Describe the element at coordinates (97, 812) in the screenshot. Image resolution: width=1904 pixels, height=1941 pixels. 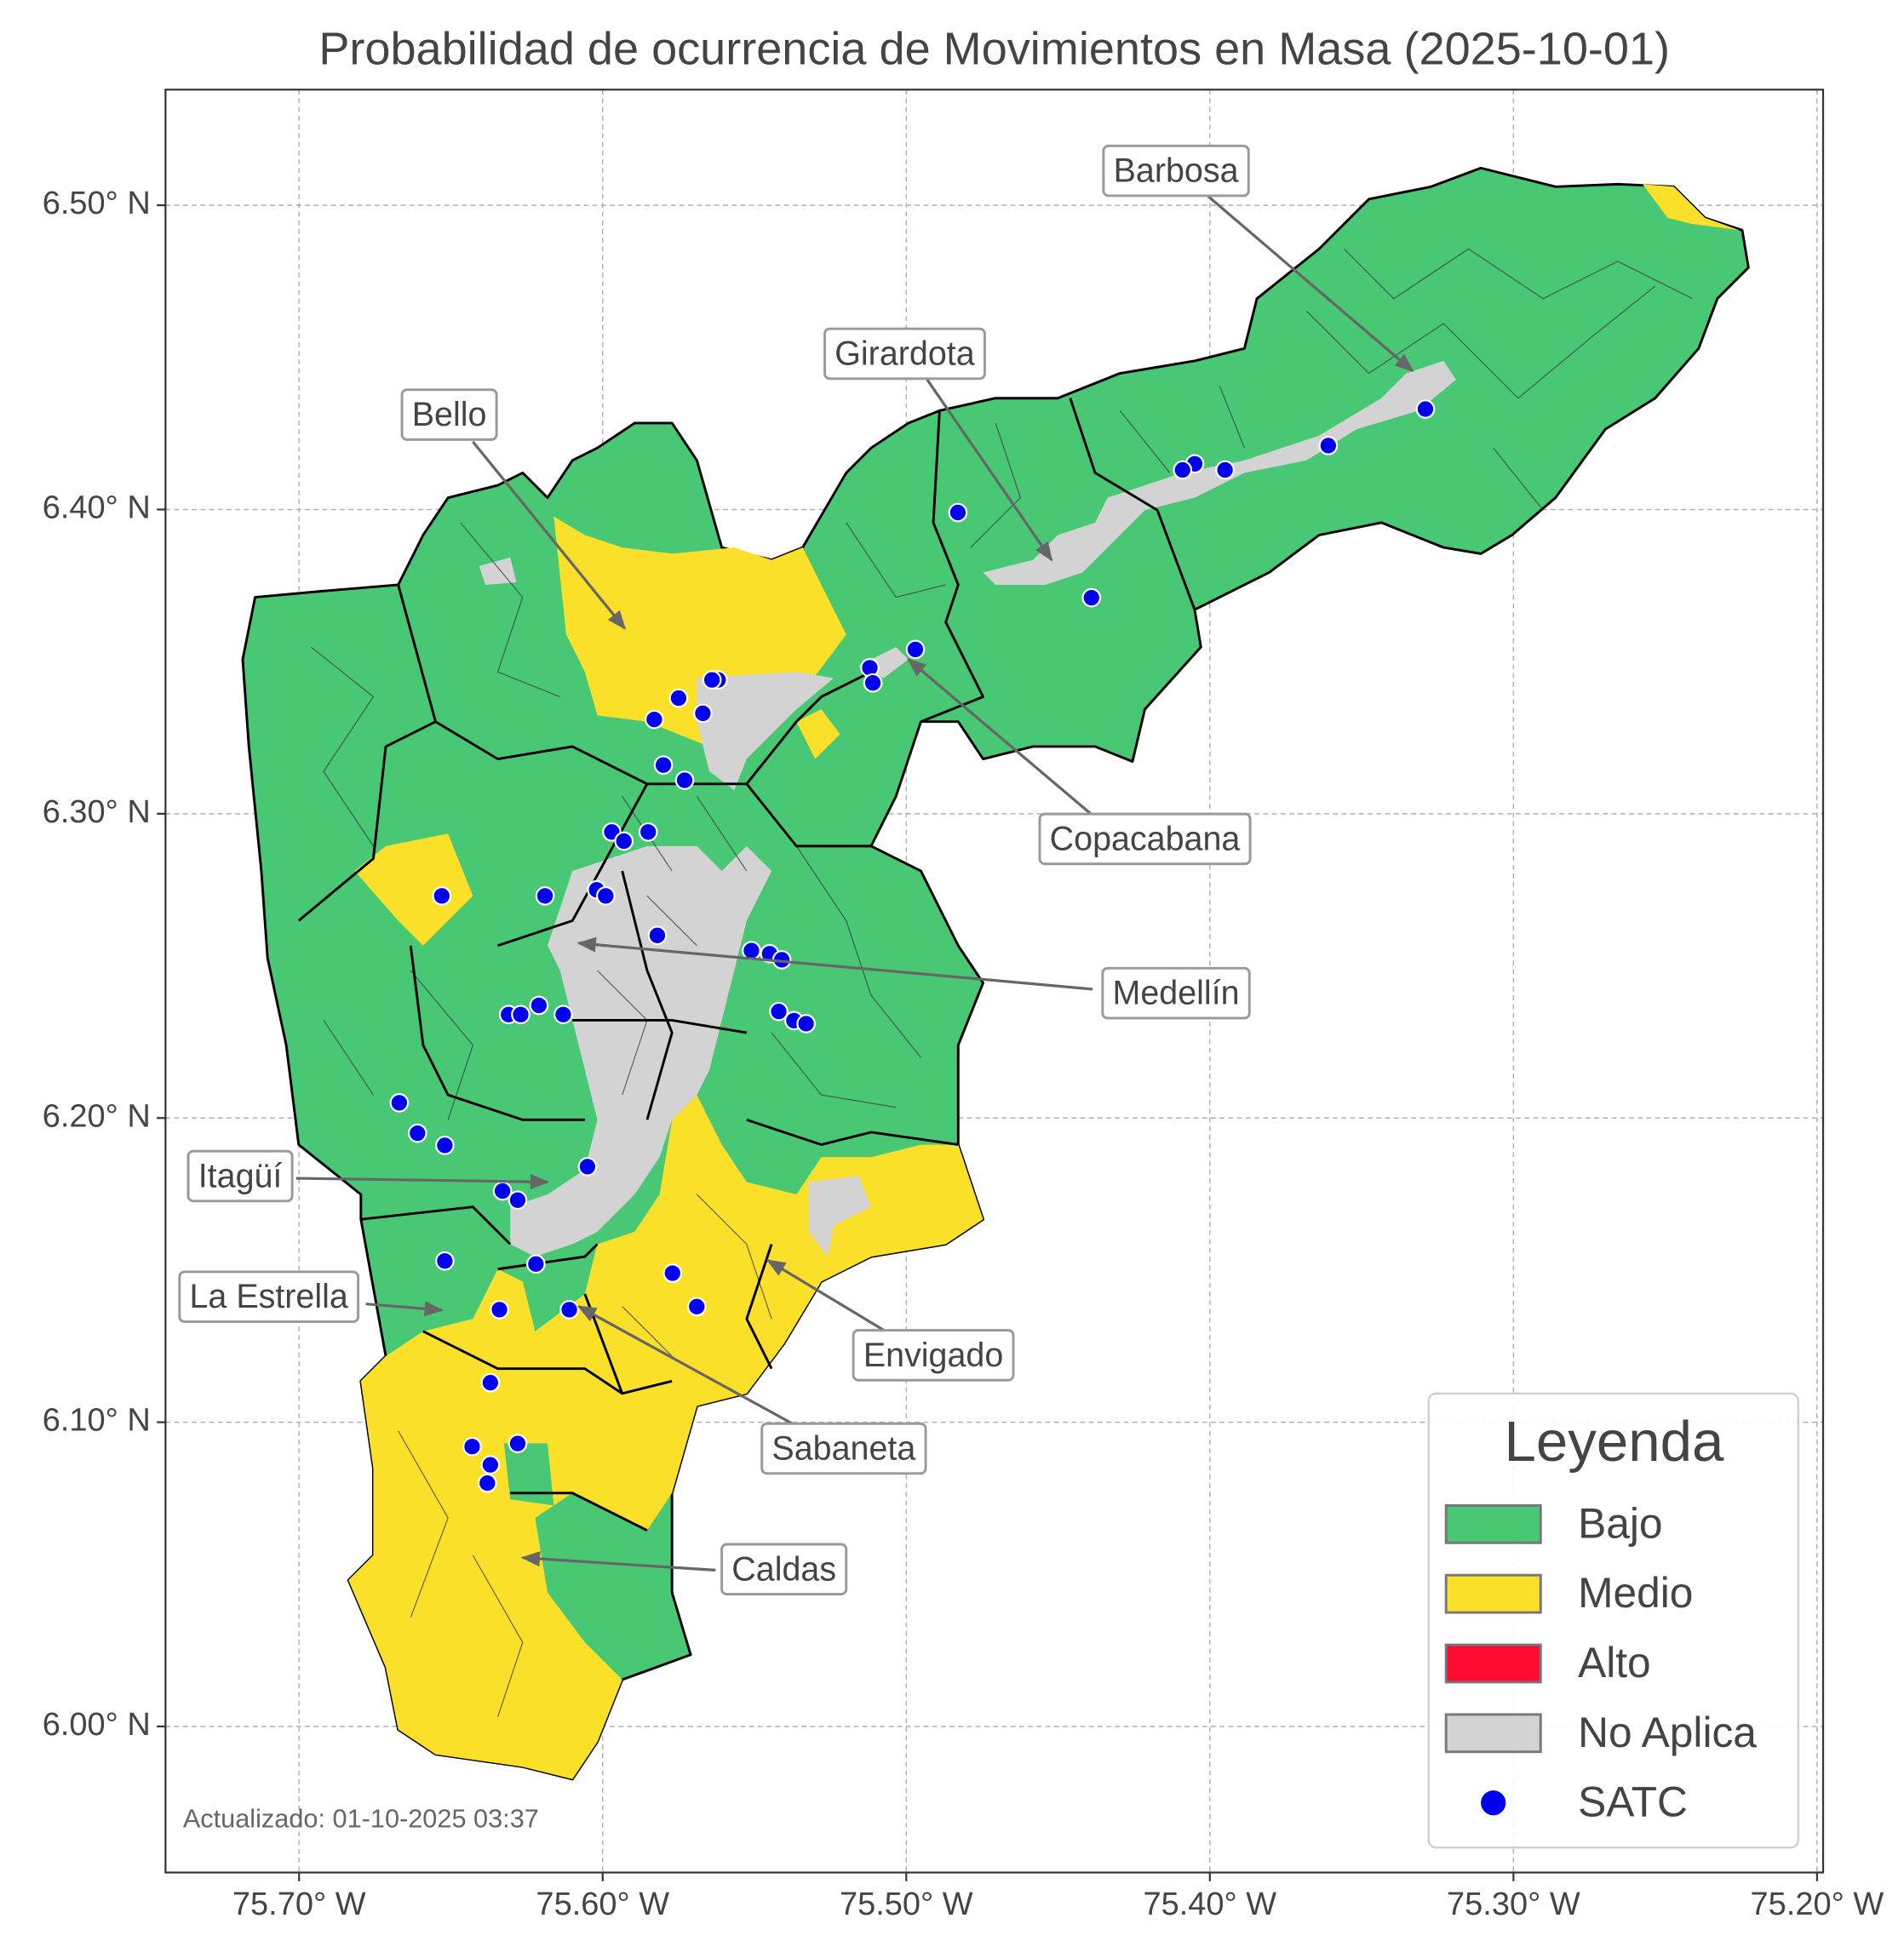
I see `y-tick-label: 6.30° N` at that location.